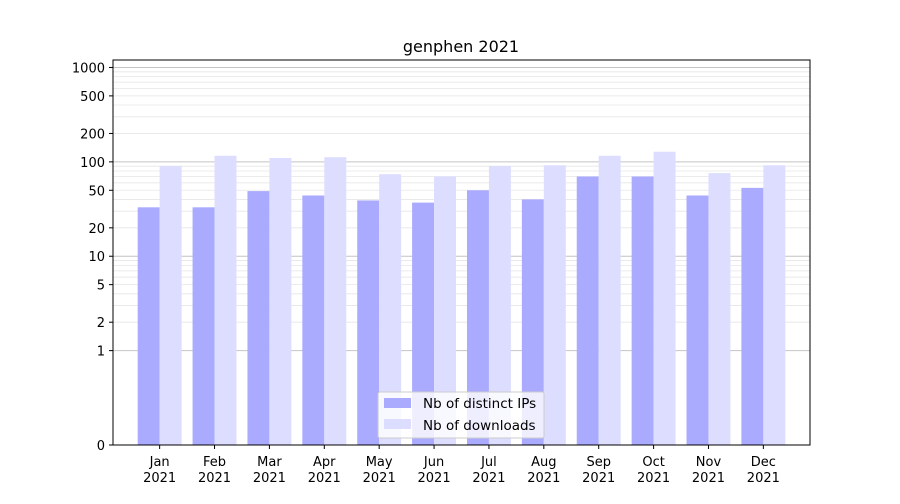  What do you see at coordinates (653, 470) in the screenshot?
I see `x-tick-label: Oct 2021` at bounding box center [653, 470].